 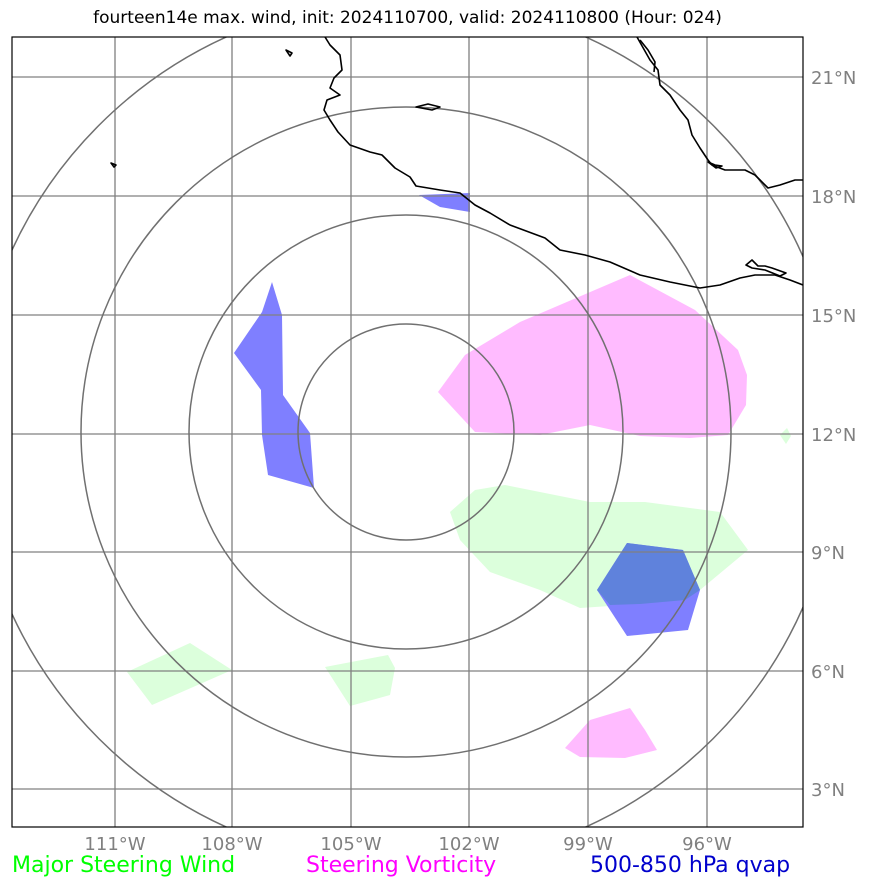 What do you see at coordinates (444, 202) in the screenshot?
I see `qvap-area-coast` at bounding box center [444, 202].